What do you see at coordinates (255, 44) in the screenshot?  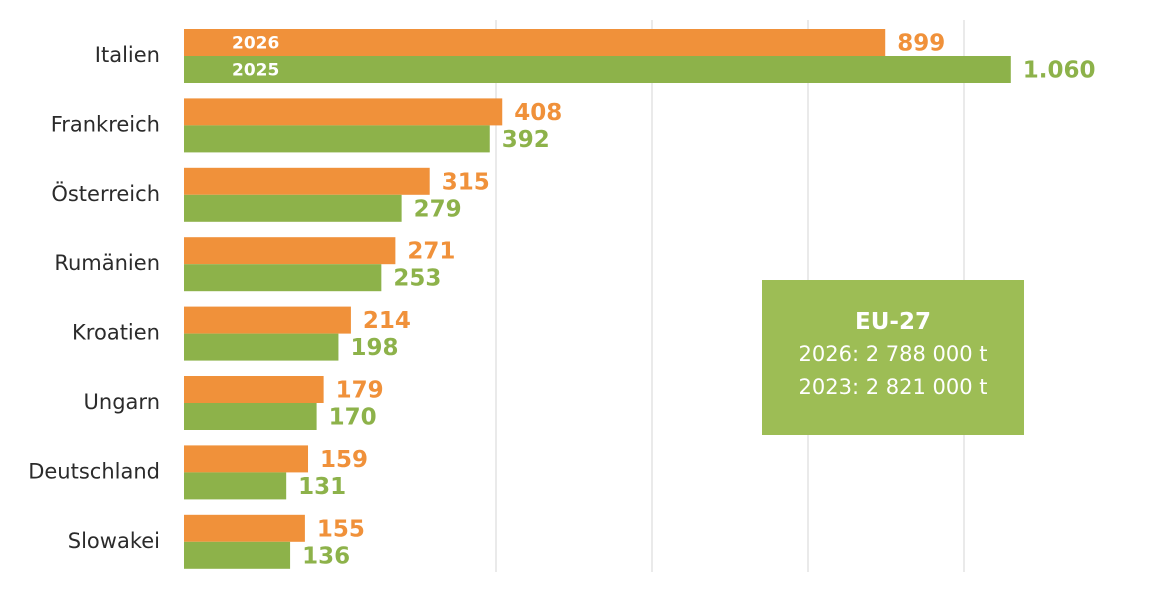 I see `legend-label-2026: 2026` at bounding box center [255, 44].